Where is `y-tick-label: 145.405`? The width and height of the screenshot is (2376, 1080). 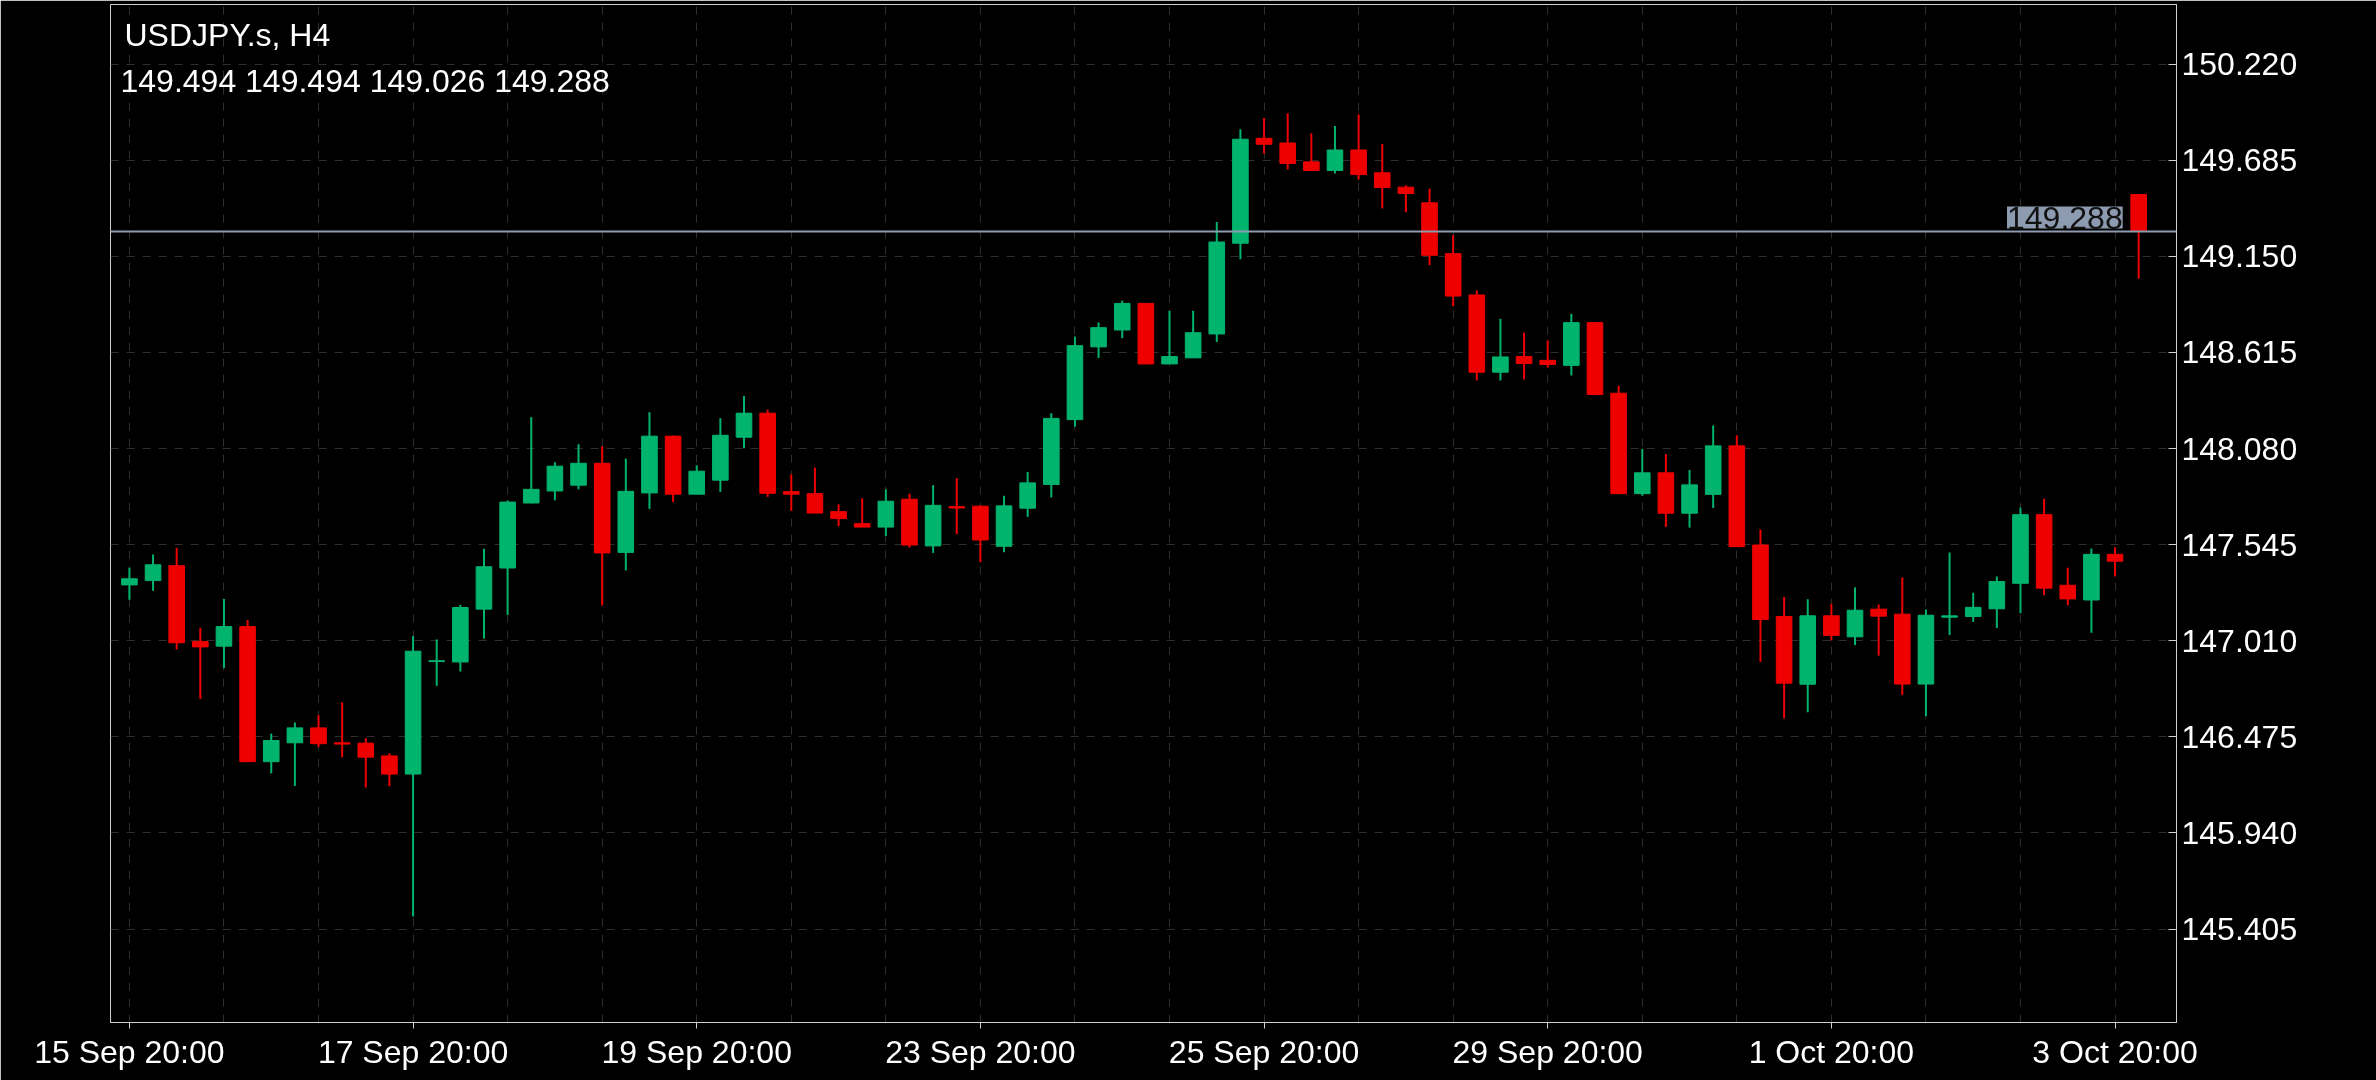 y-tick-label: 145.405 is located at coordinates (2239, 929).